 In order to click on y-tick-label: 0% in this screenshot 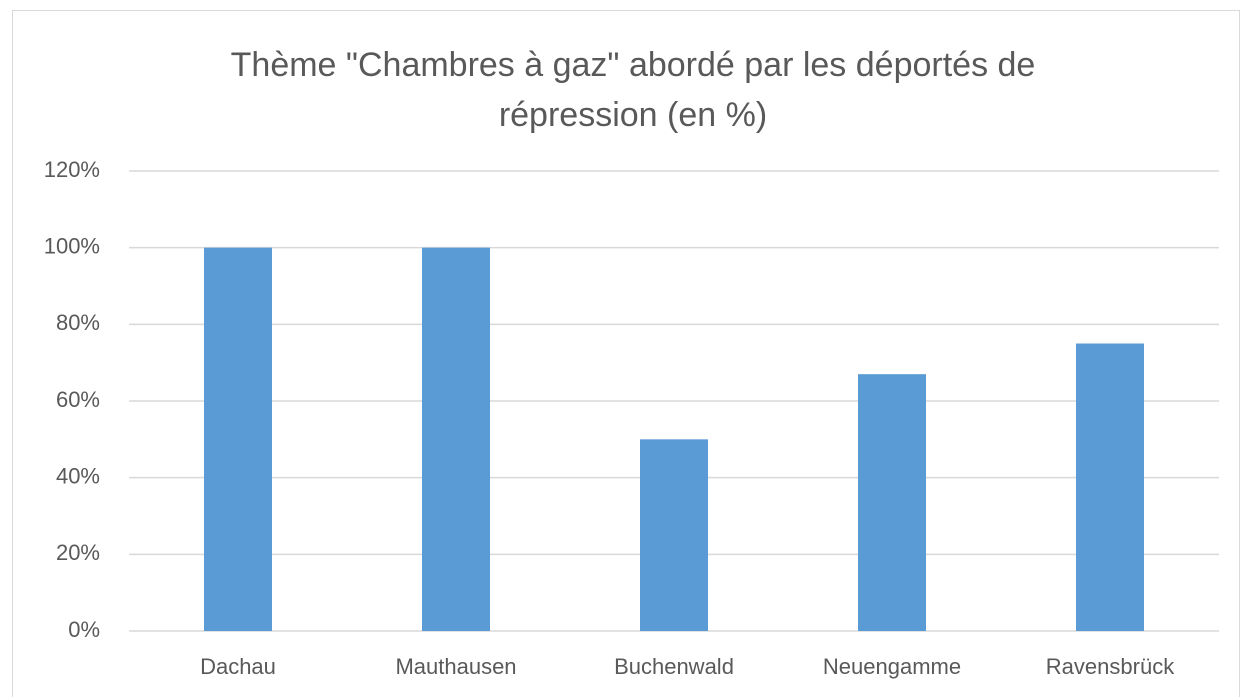, I will do `click(84, 629)`.